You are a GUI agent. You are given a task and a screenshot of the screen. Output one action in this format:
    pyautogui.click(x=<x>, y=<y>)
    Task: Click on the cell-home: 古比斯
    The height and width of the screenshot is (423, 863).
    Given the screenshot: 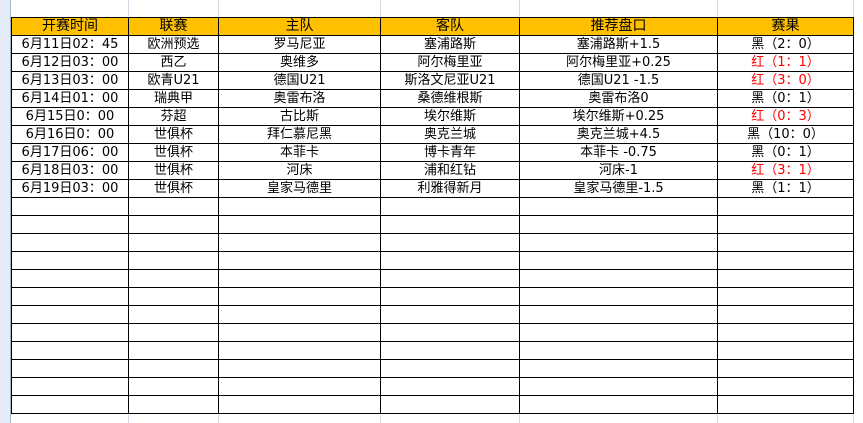 What is the action you would take?
    pyautogui.click(x=299, y=116)
    